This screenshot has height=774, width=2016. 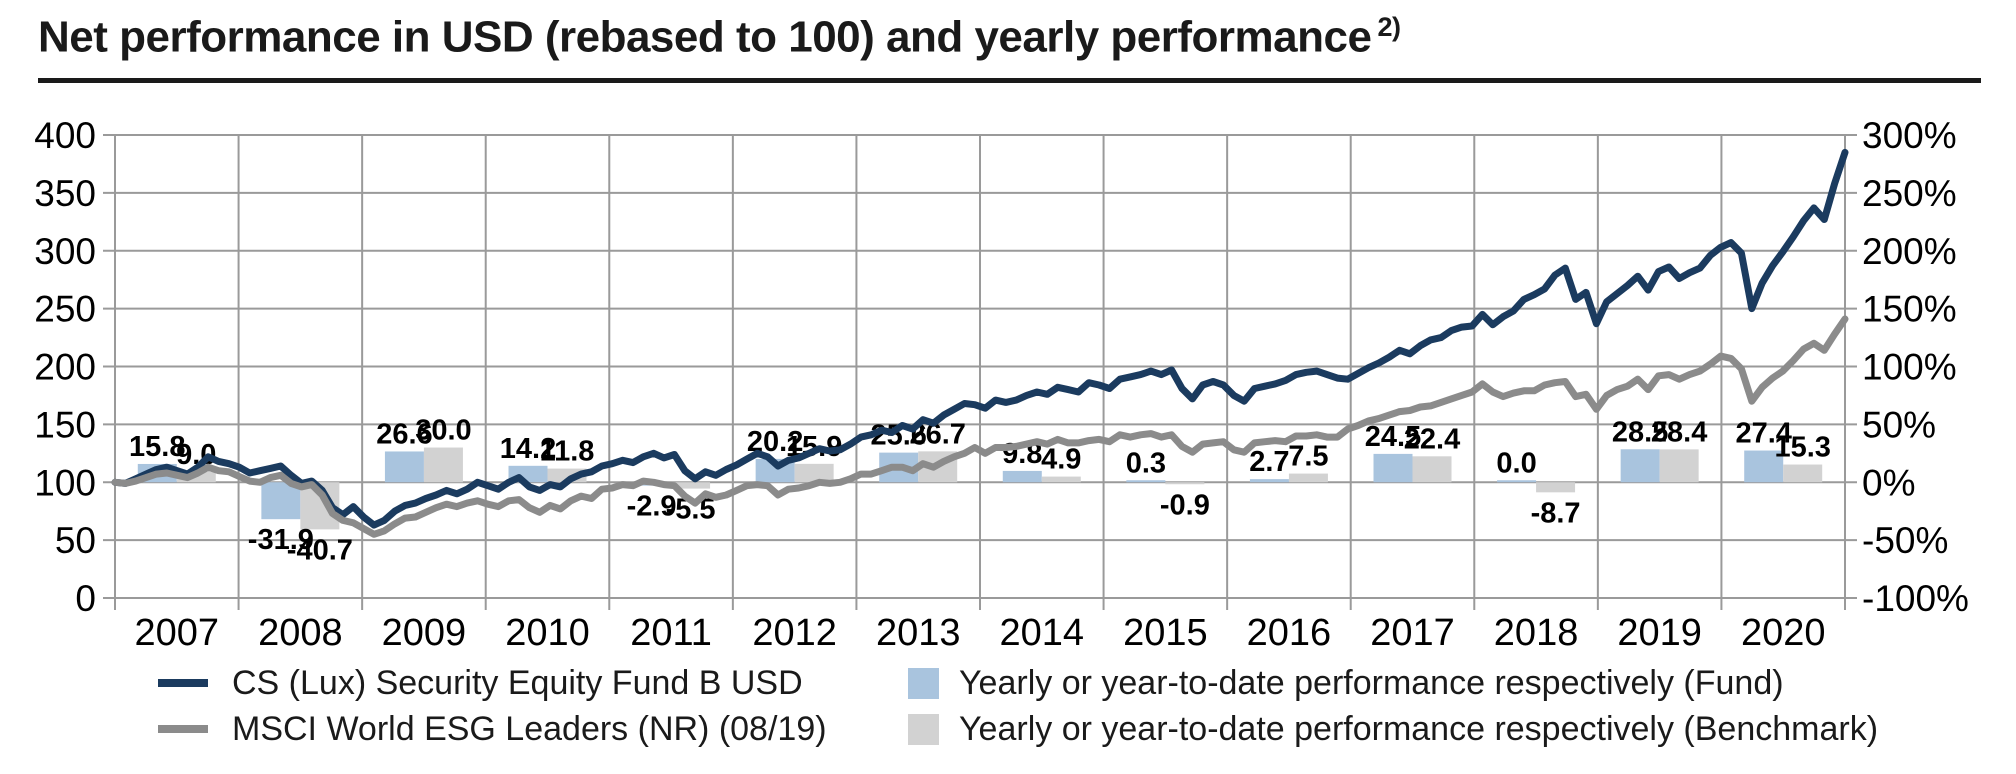 What do you see at coordinates (75, 540) in the screenshot?
I see `left-axis-tick-label: 50` at bounding box center [75, 540].